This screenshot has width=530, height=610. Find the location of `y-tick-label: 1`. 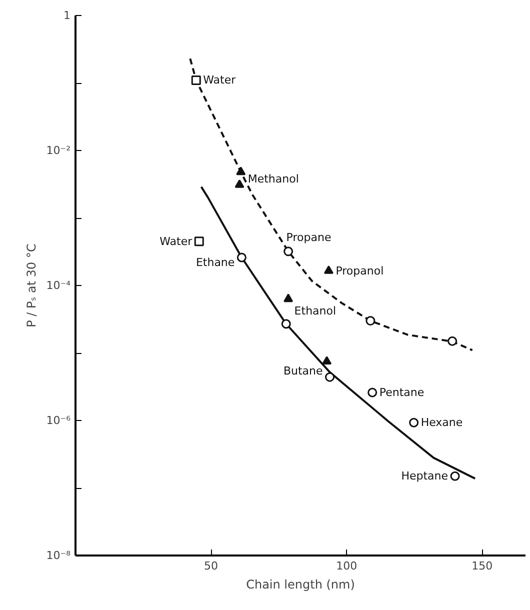

y-tick-label: 1 is located at coordinates (67, 15).